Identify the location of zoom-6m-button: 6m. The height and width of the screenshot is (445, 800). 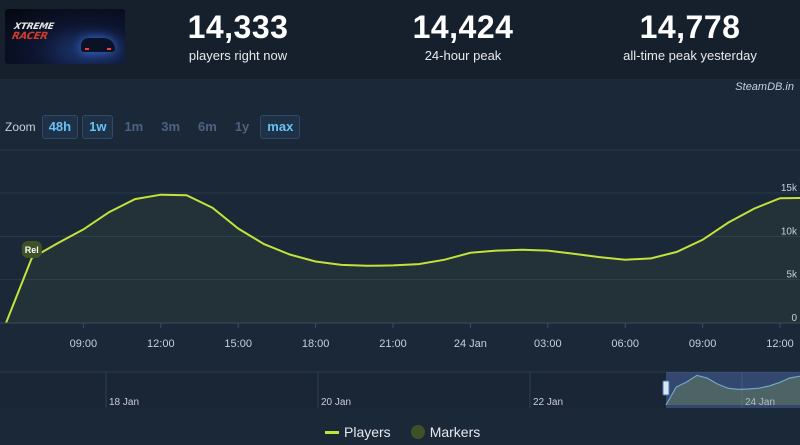
(207, 126).